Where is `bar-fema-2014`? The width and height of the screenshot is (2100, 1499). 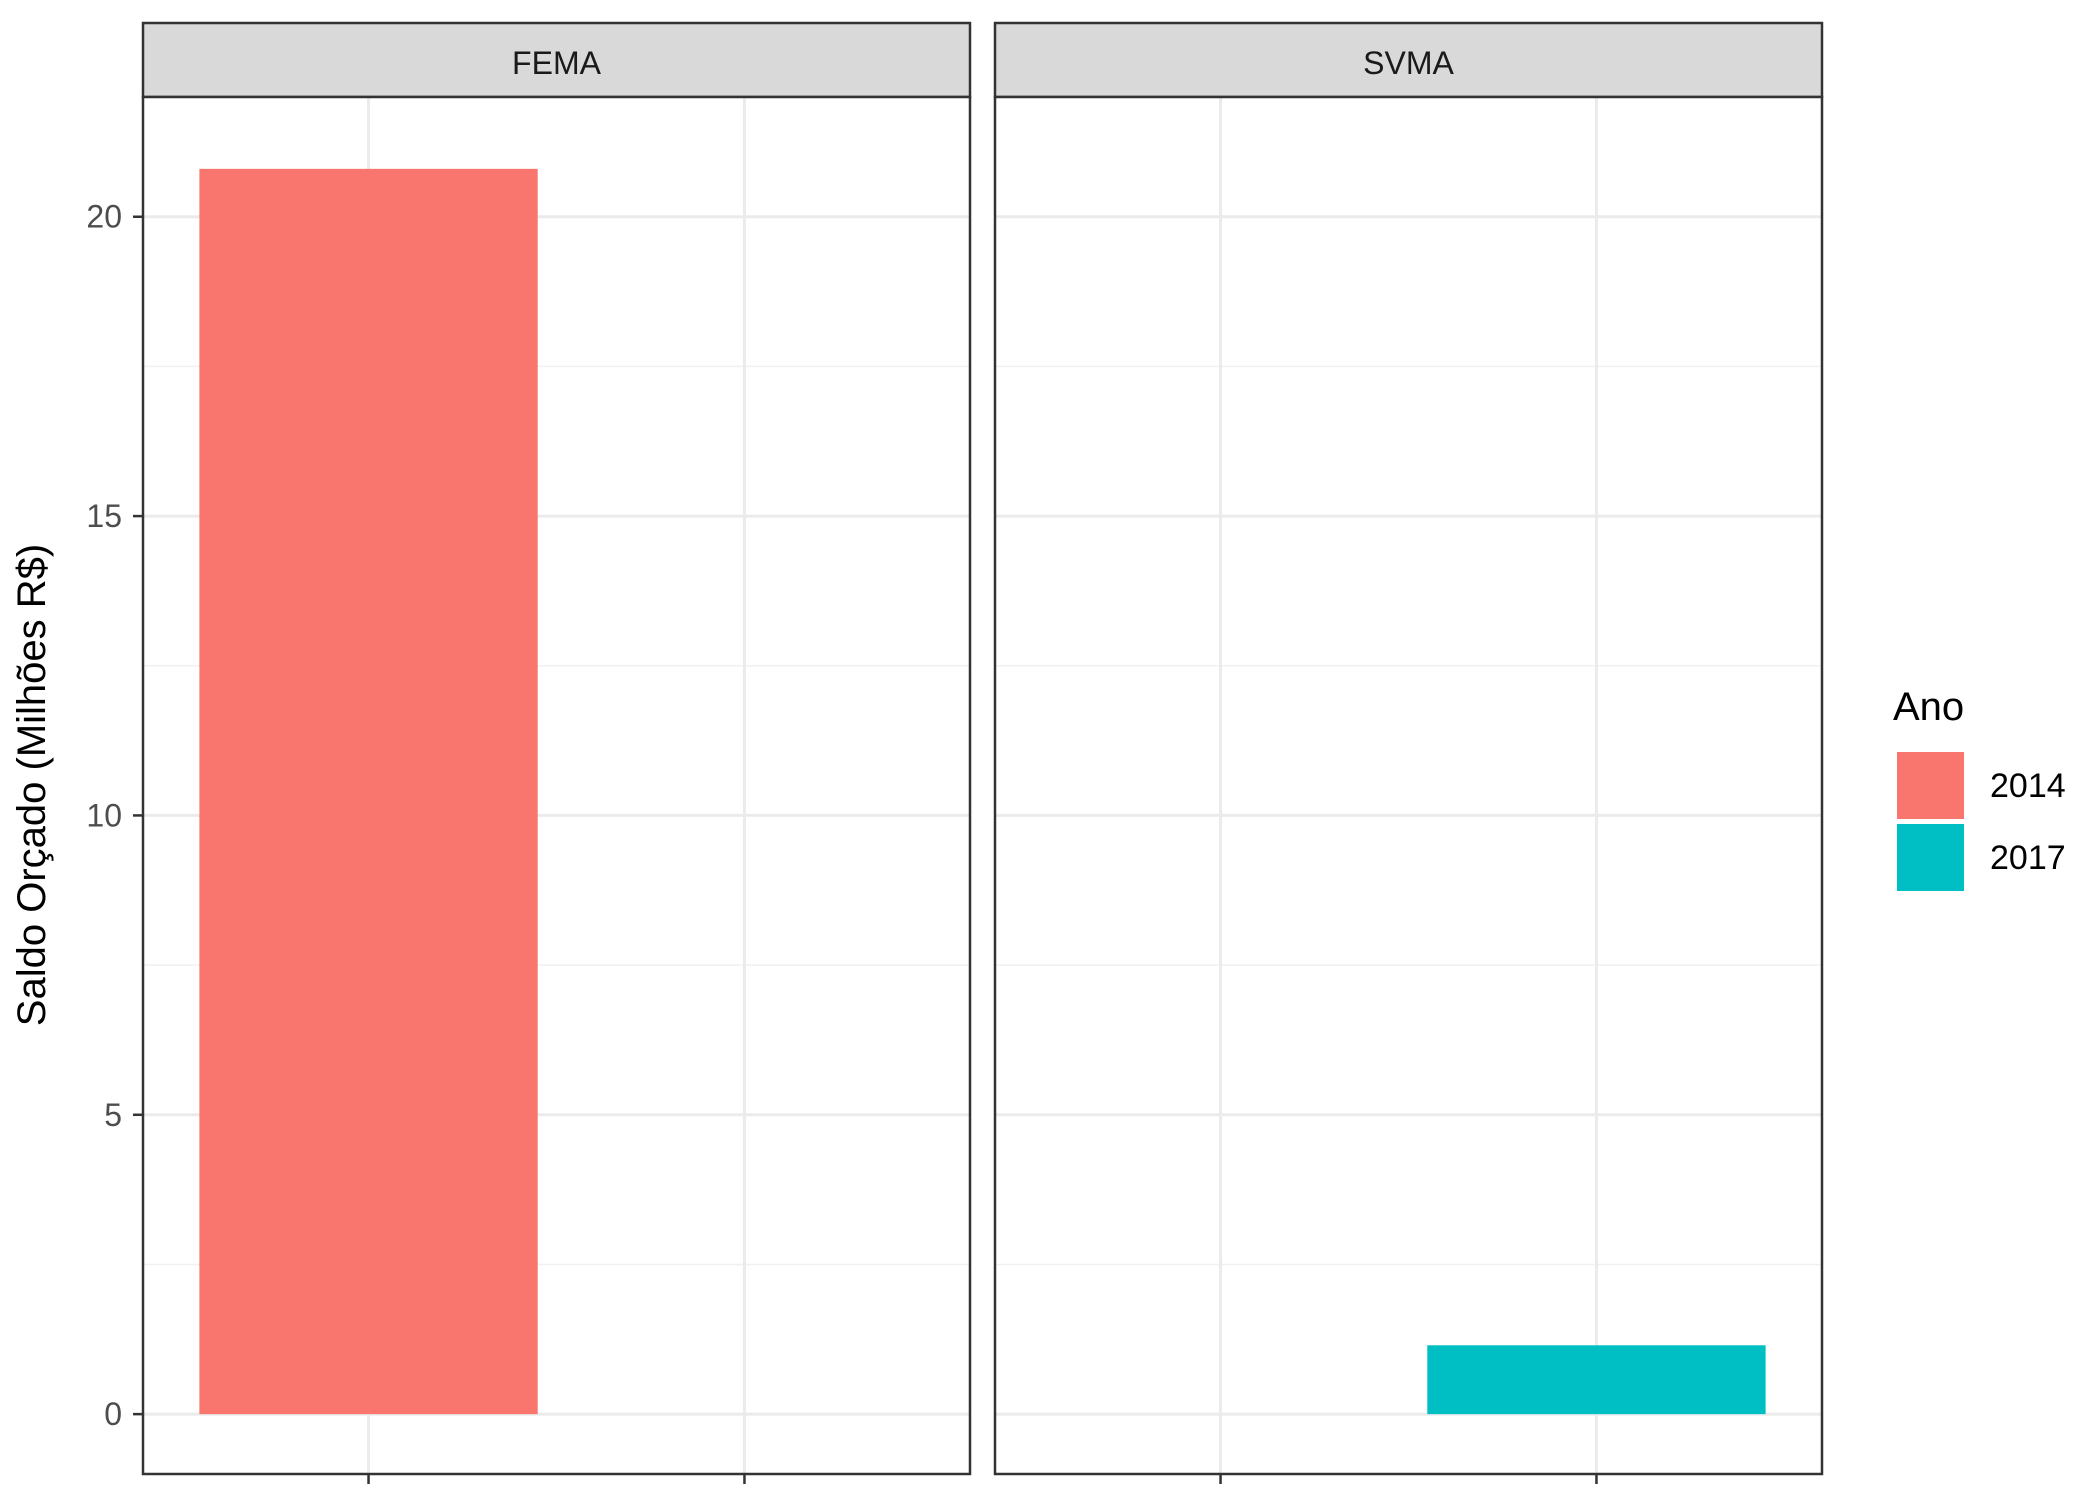
bar-fema-2014 is located at coordinates (368, 791).